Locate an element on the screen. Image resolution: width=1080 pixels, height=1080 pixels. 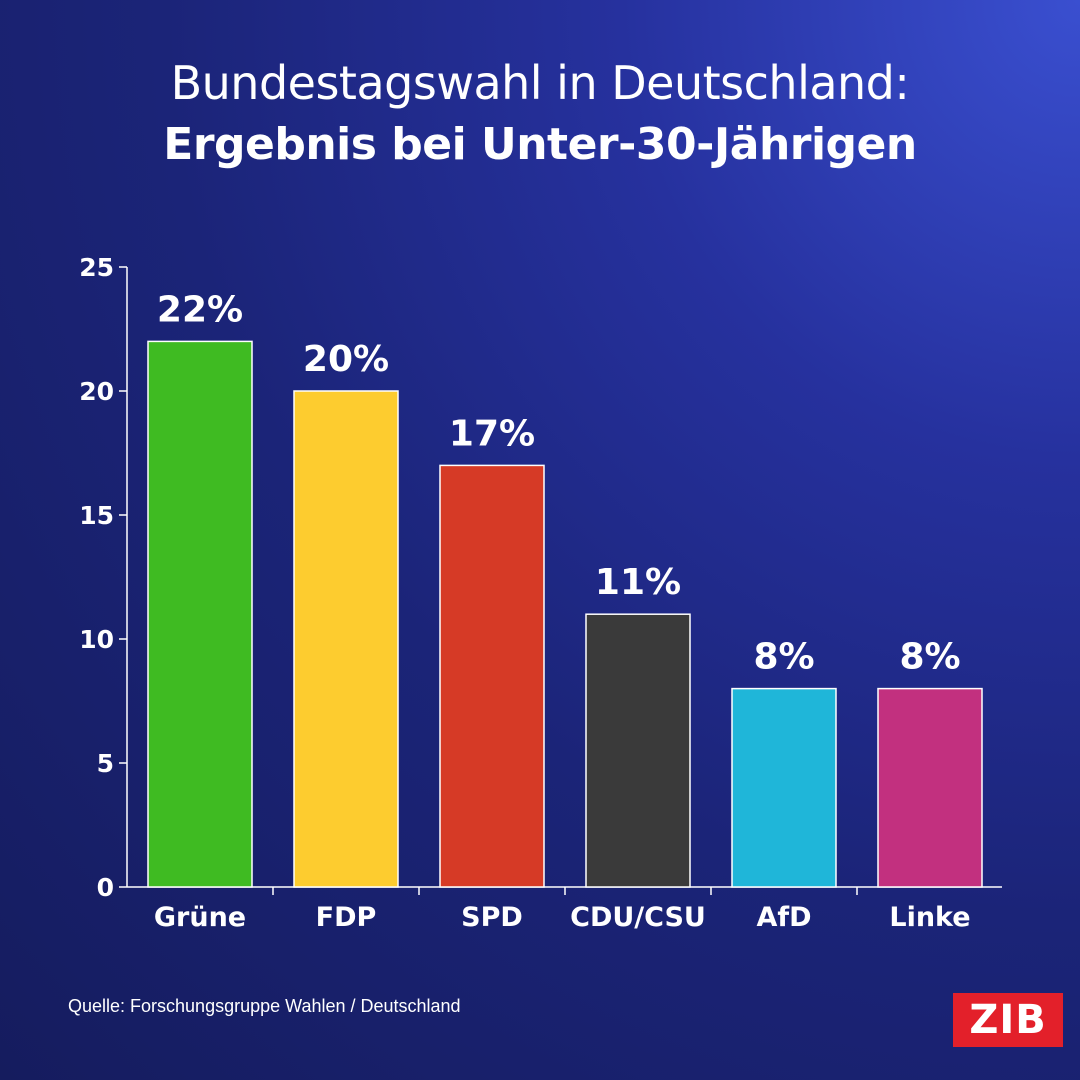
category-label: Grüne is located at coordinates (200, 917).